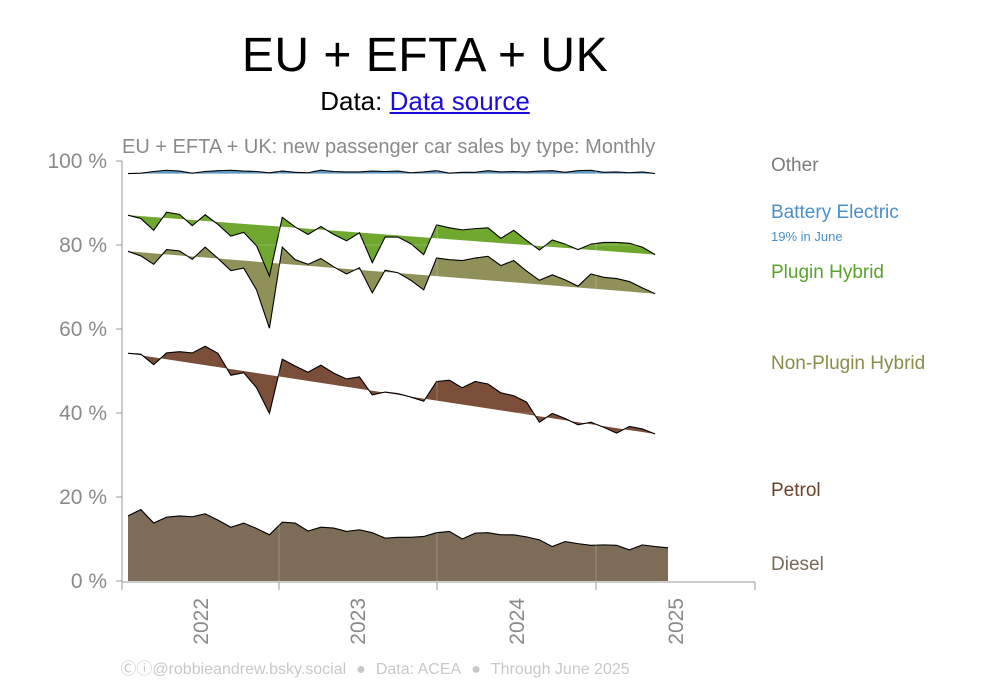 This screenshot has width=1000, height=695. What do you see at coordinates (201, 621) in the screenshot?
I see `x-tick-label: 2022` at bounding box center [201, 621].